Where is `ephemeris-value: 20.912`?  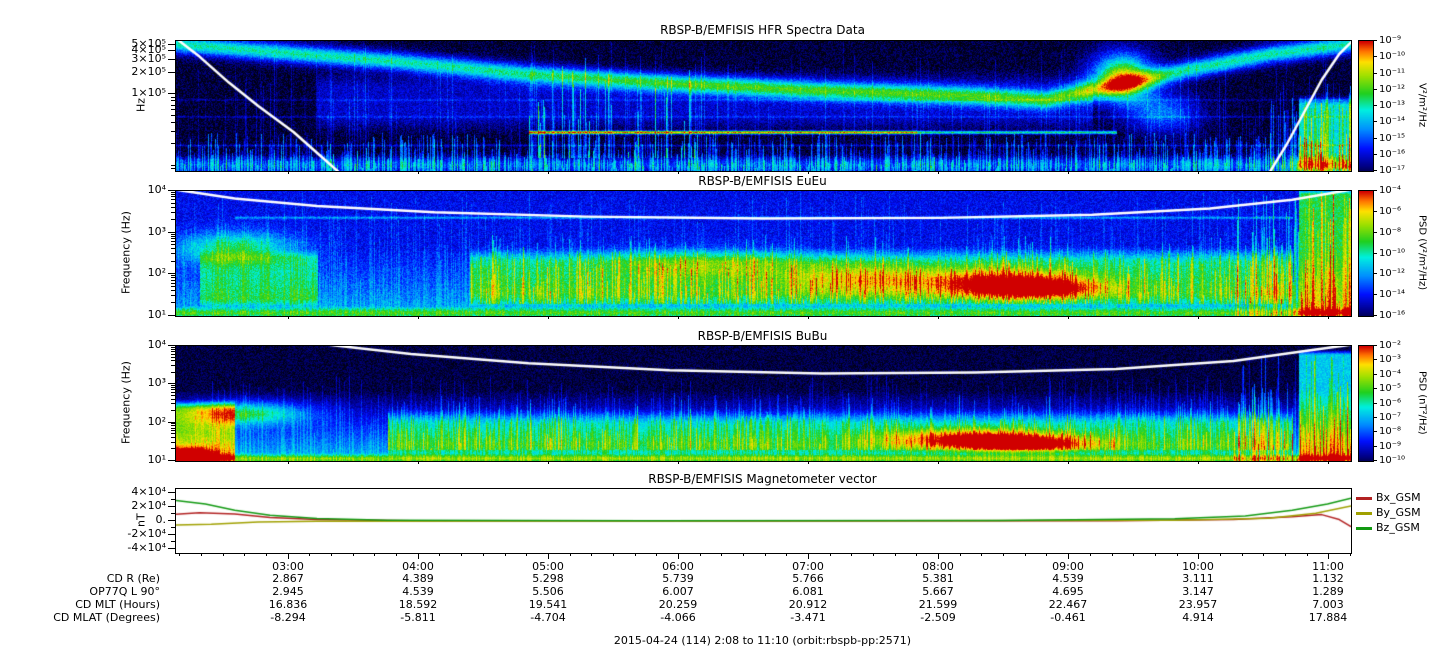
ephemeris-value: 20.912 is located at coordinates (808, 604).